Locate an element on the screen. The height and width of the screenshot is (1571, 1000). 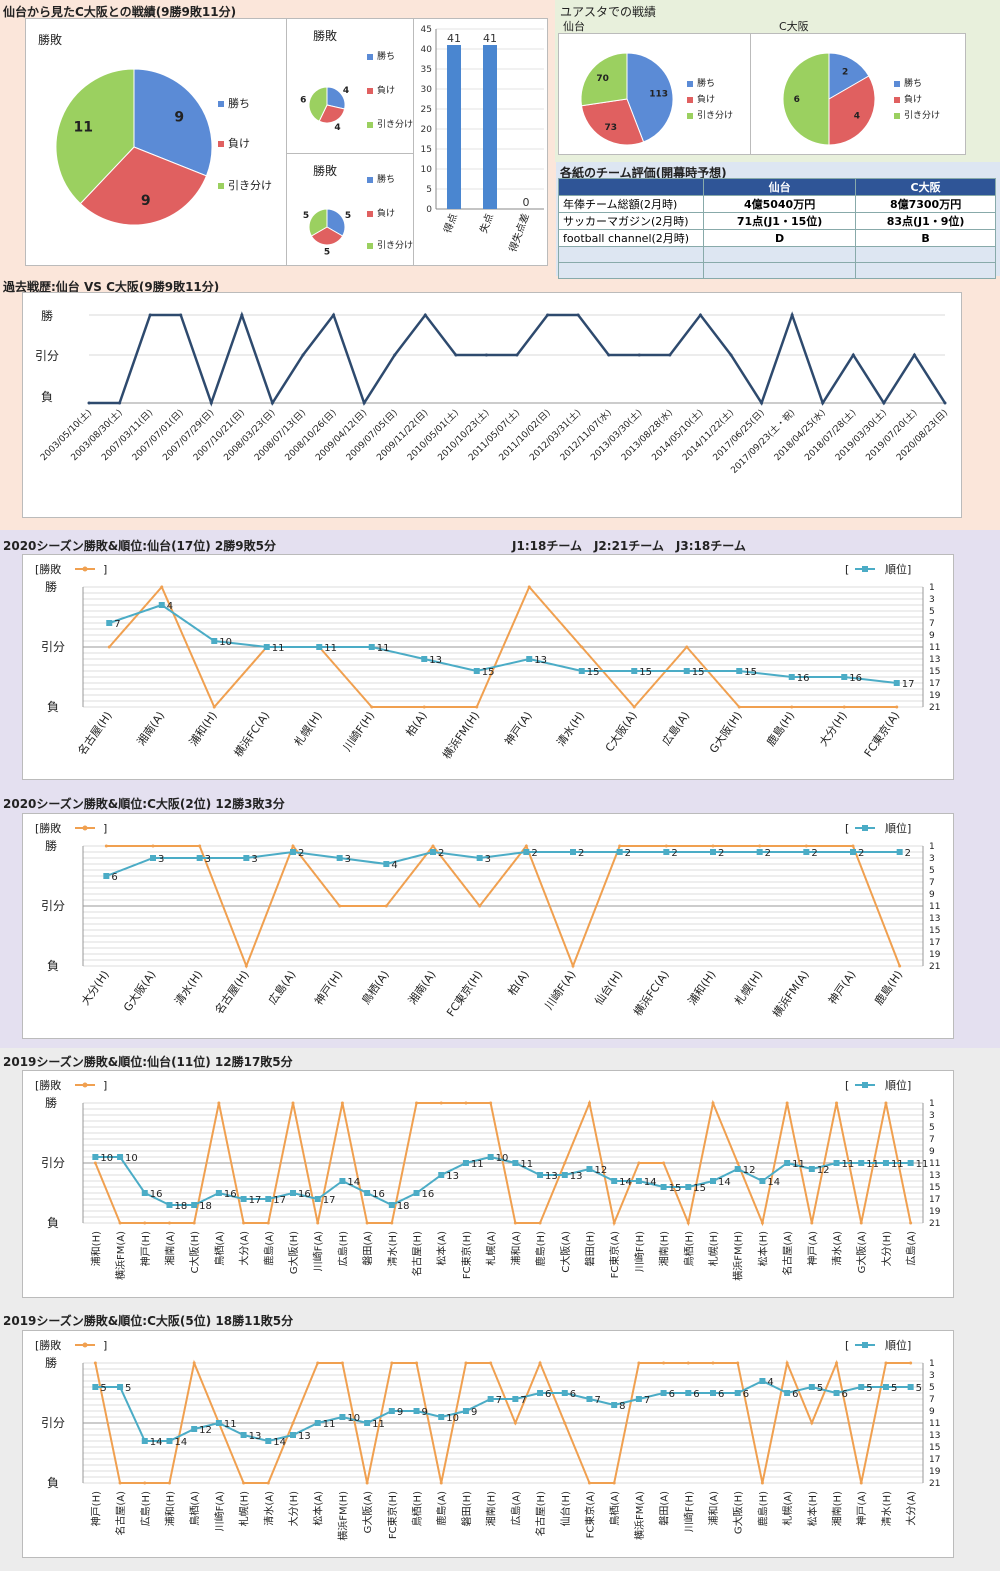
season-rank-tick-label: 11 is located at coordinates (934, 1424).